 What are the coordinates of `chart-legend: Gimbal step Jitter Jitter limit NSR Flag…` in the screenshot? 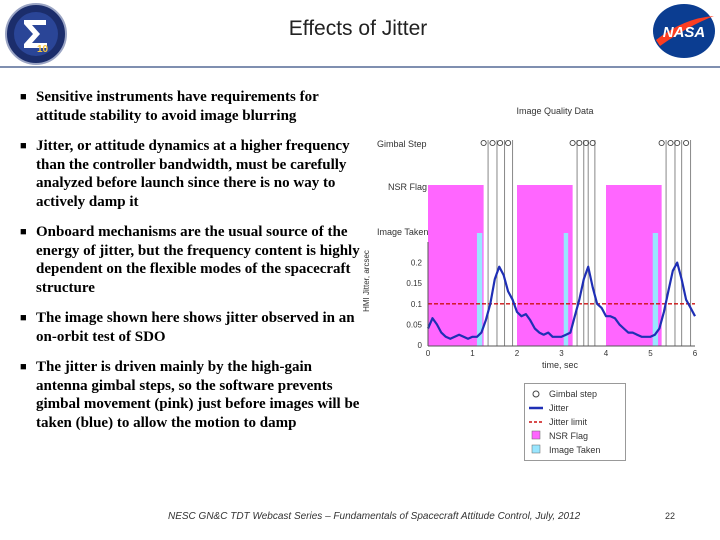 It's located at (575, 422).